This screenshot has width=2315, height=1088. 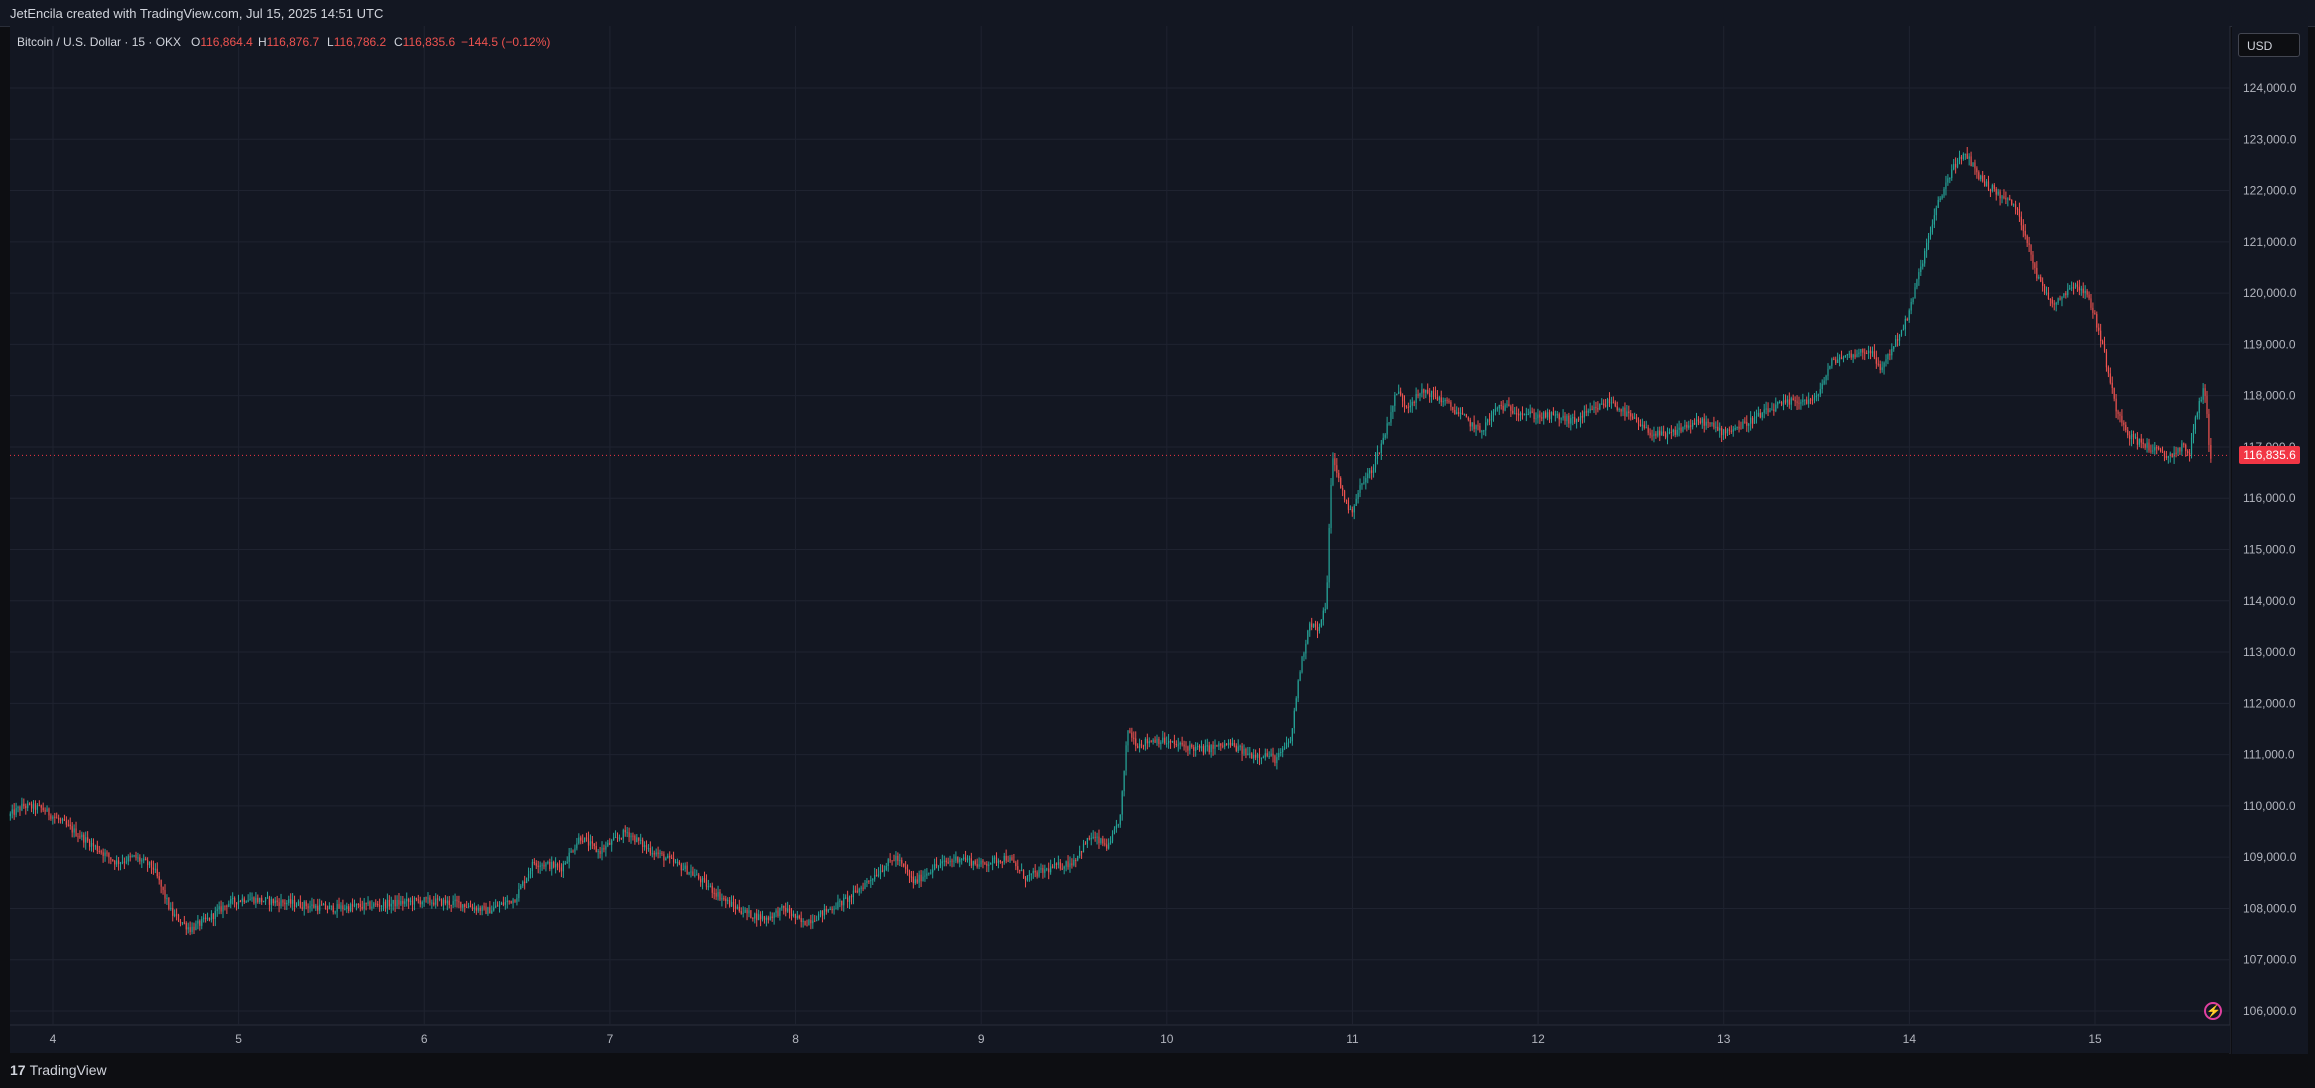 I want to click on price-tick-label: 112,000.0, so click(x=2269, y=703).